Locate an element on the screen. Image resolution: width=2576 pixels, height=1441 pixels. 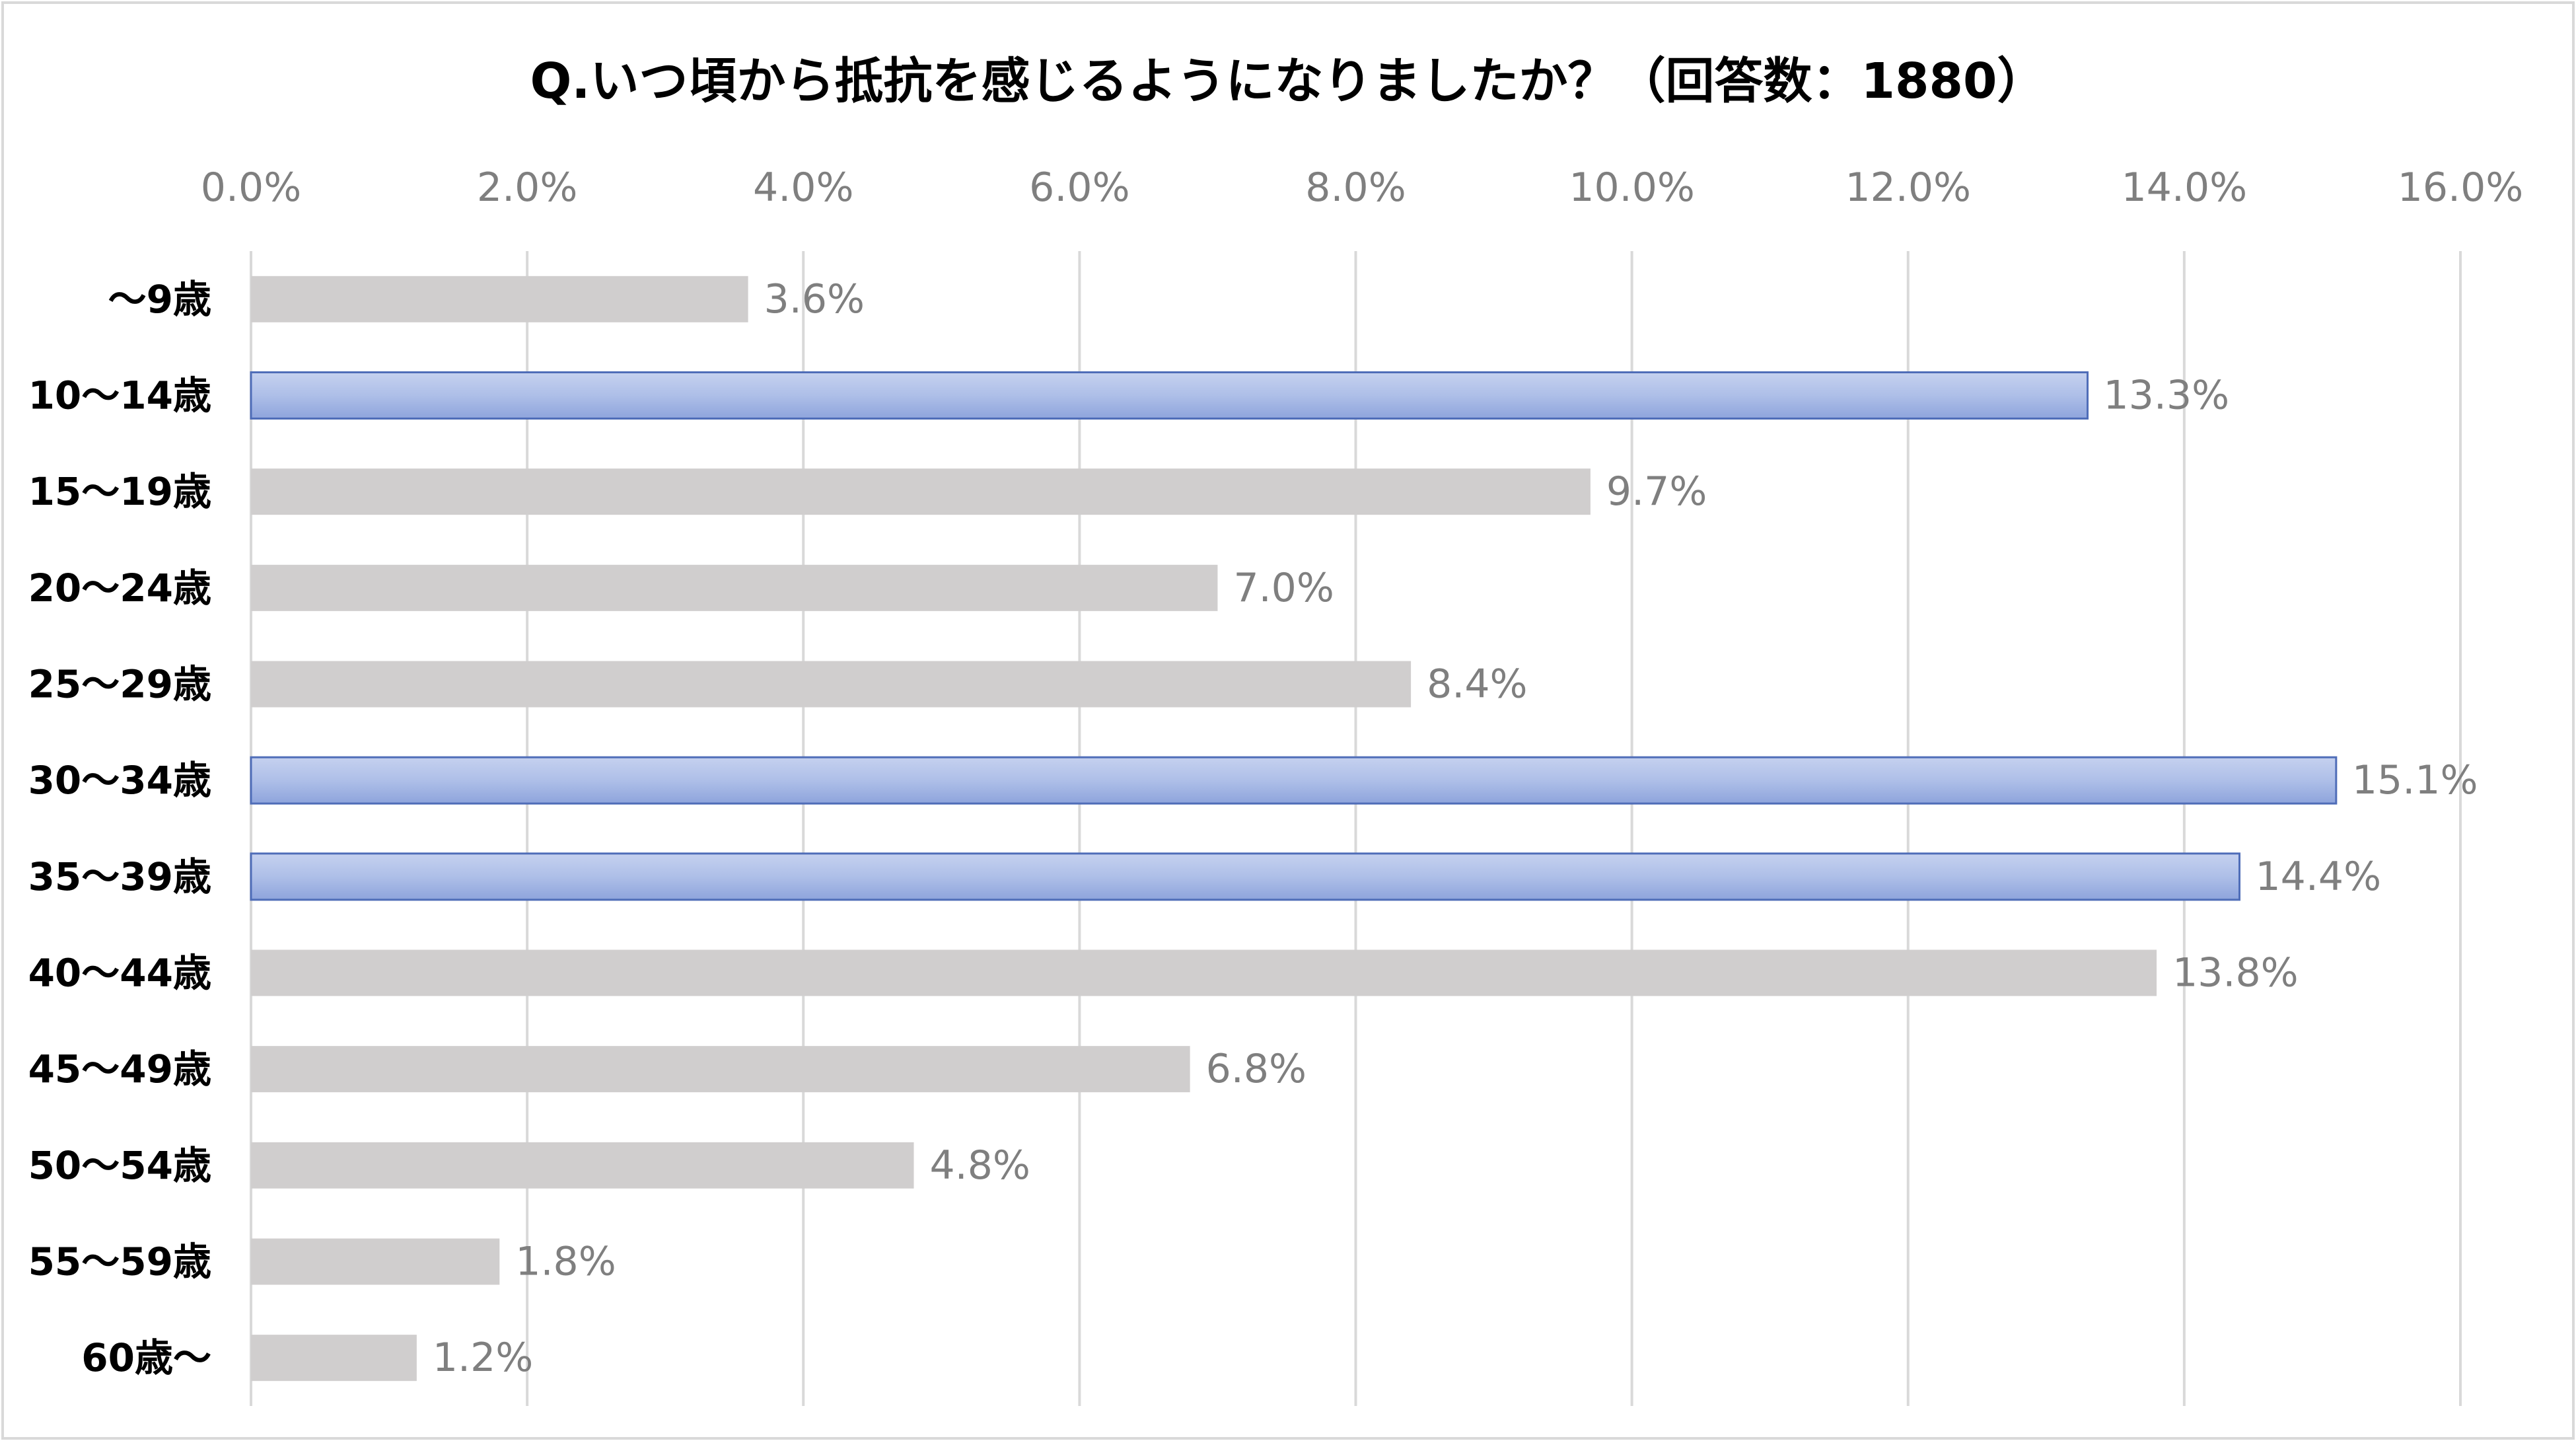
category-label: 35～39歳 is located at coordinates (119, 877).